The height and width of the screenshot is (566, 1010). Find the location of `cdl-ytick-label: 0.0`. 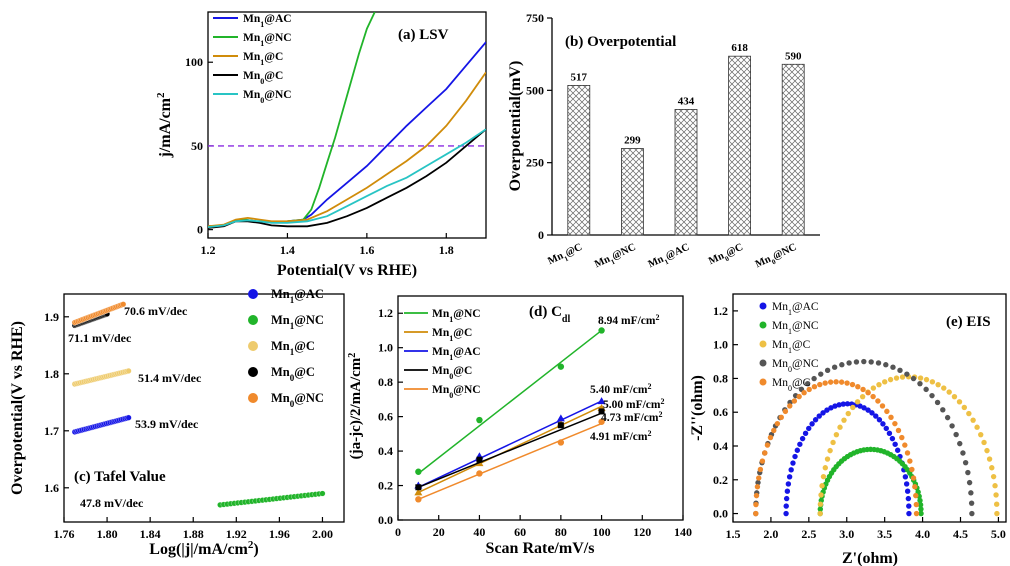

cdl-ytick-label: 0.0 is located at coordinates (385, 520).